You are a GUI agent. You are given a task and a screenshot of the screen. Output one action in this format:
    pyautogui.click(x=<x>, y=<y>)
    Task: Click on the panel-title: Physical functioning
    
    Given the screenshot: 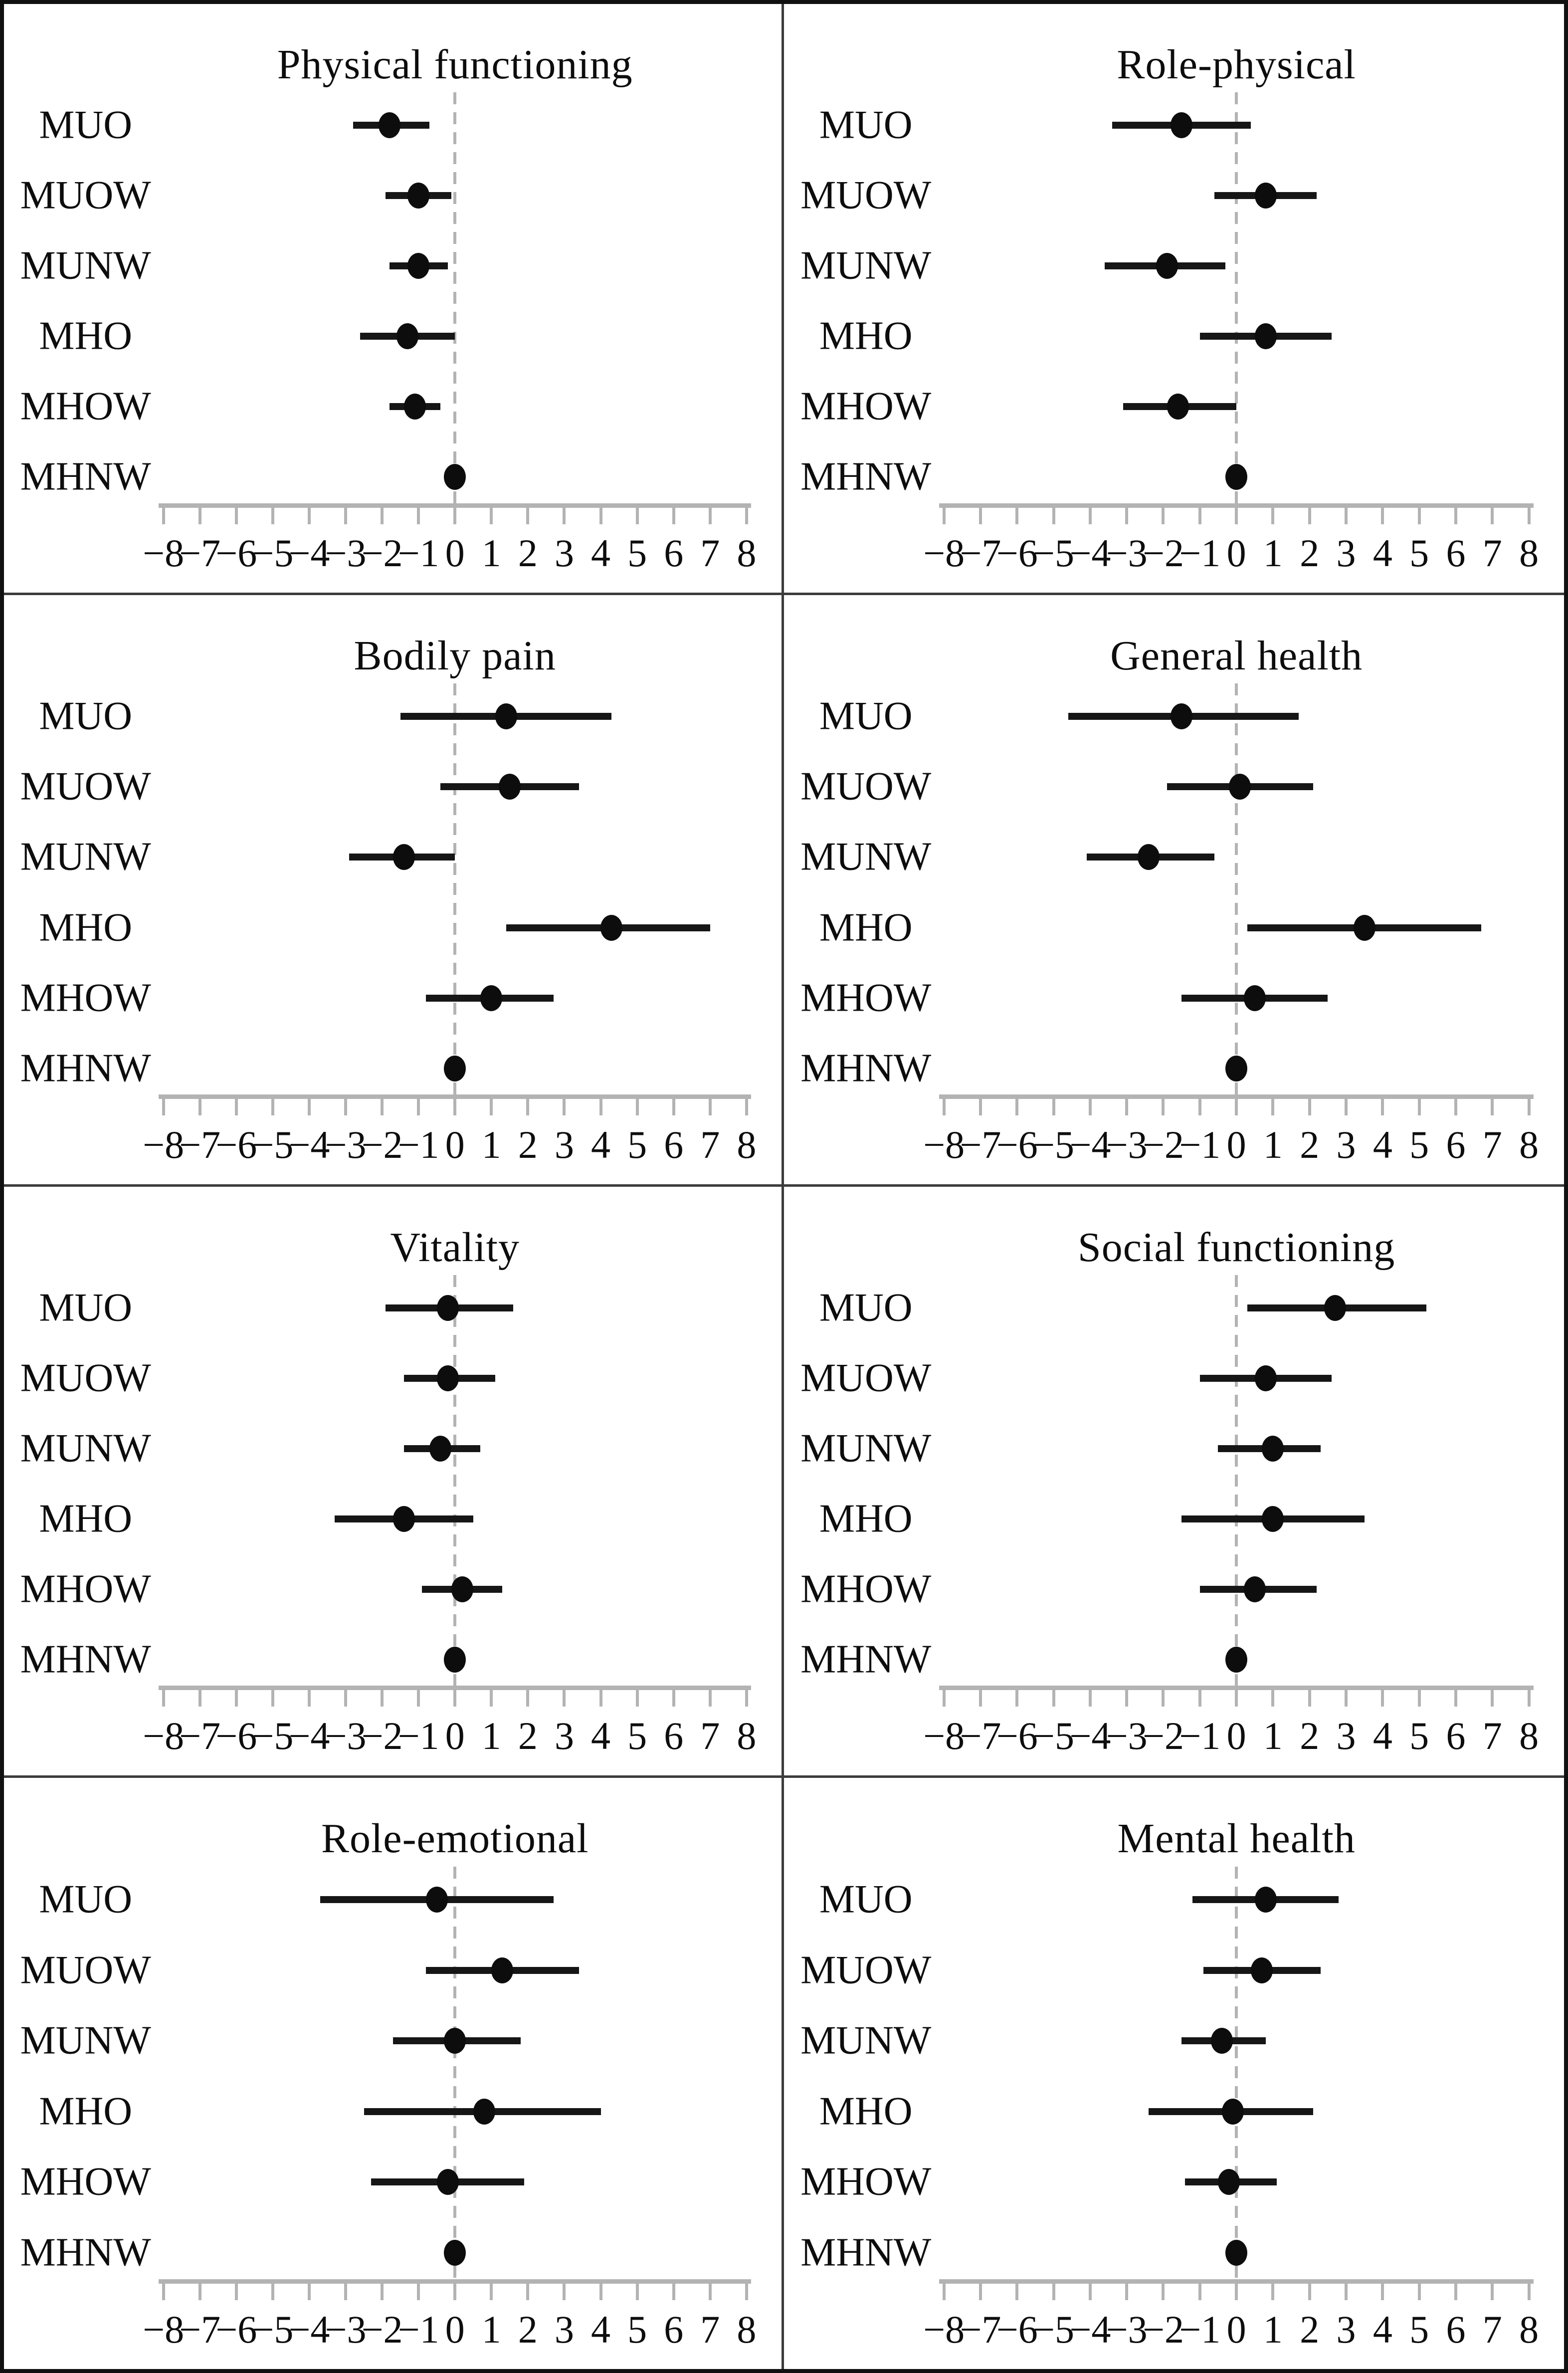 What is the action you would take?
    pyautogui.click(x=455, y=65)
    